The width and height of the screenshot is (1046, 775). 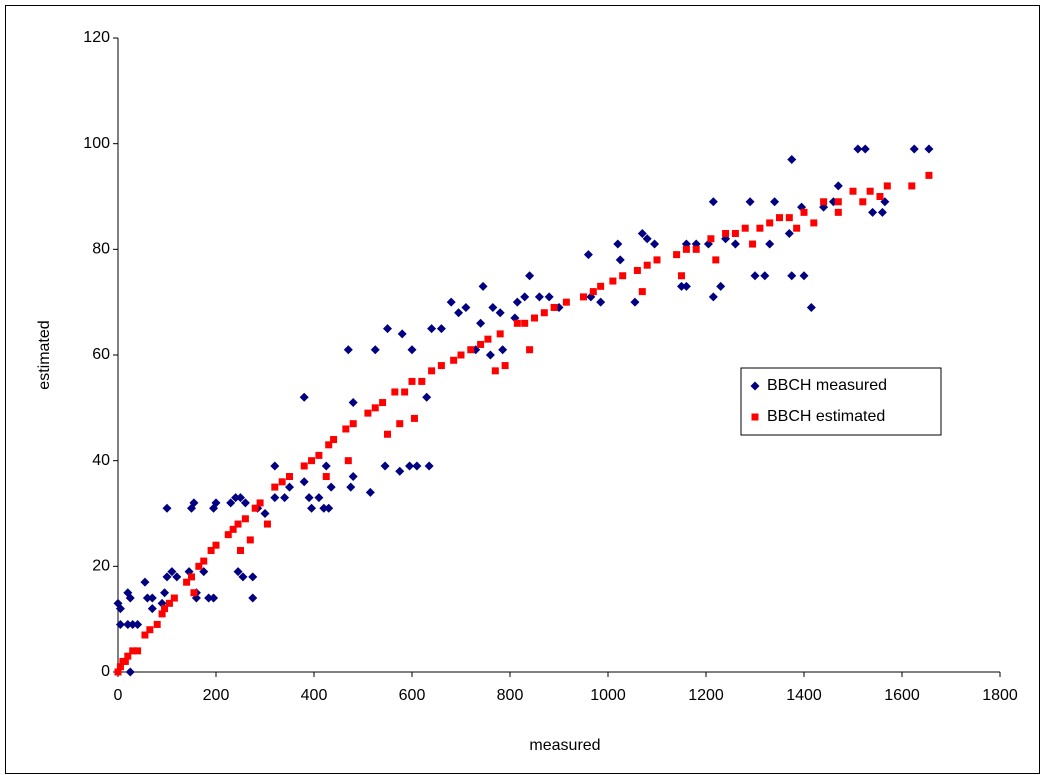 What do you see at coordinates (827, 385) in the screenshot?
I see `legend-label: BBCH measured` at bounding box center [827, 385].